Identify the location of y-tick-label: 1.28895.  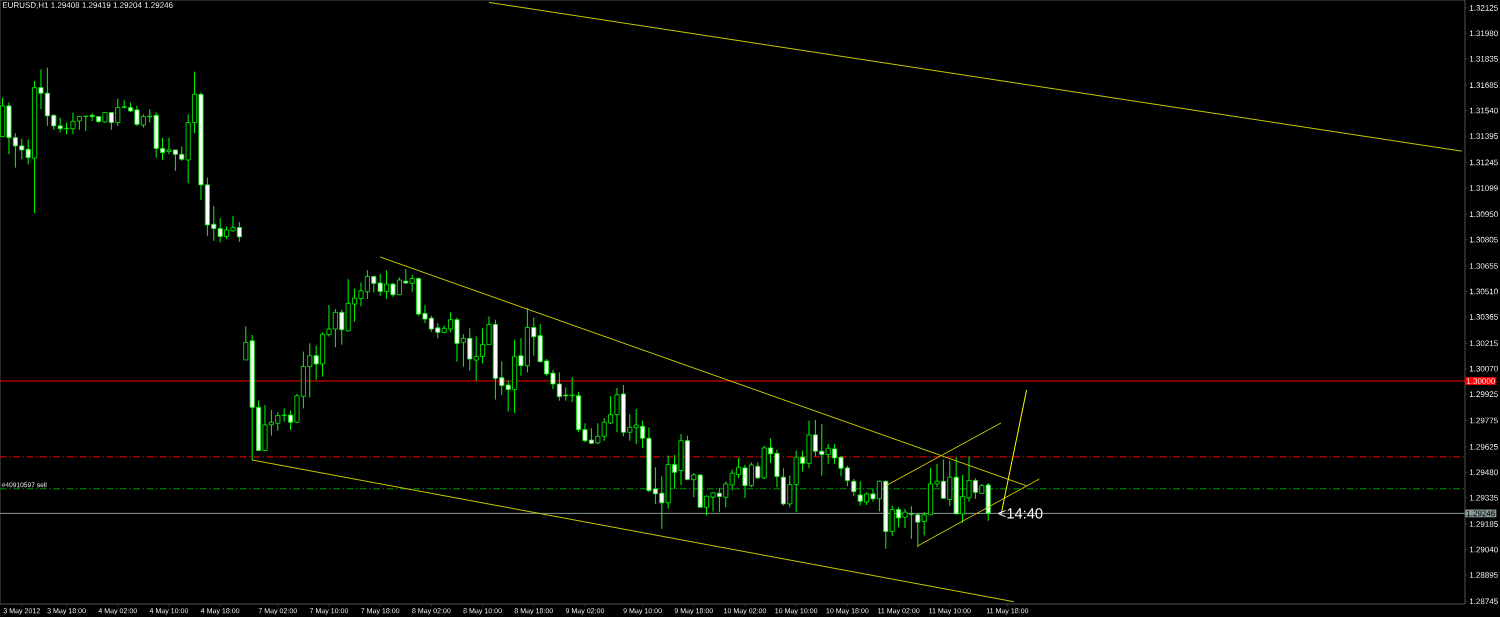
(1483, 575).